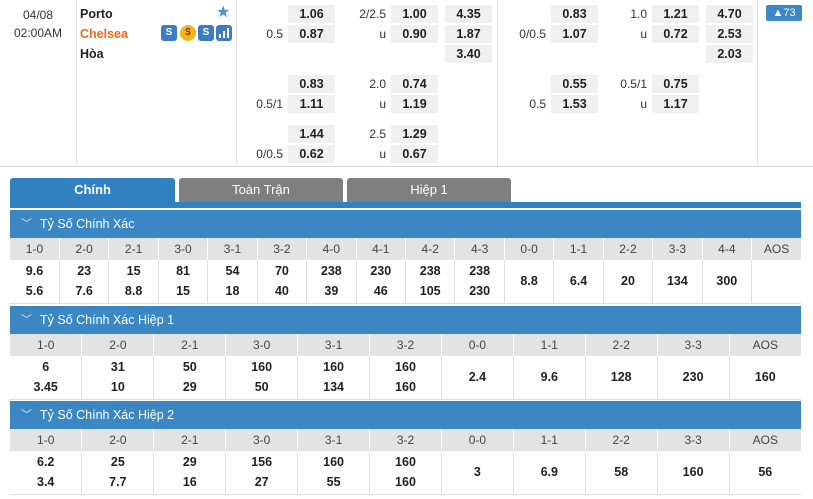 The image size is (813, 499). Describe the element at coordinates (223, 12) in the screenshot. I see `favorite-star-icon: ★` at that location.